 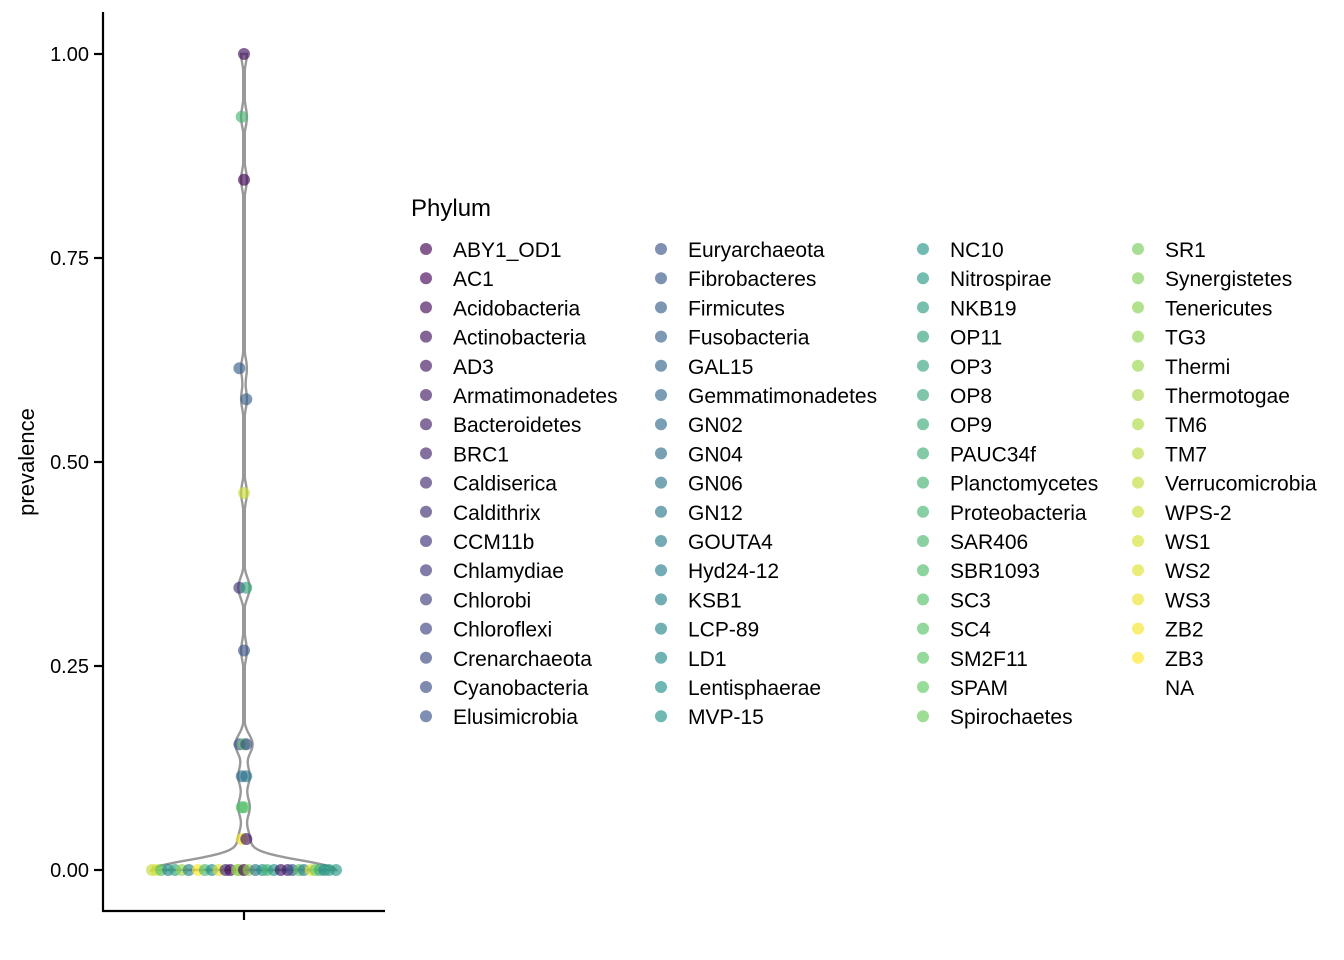 What do you see at coordinates (756, 250) in the screenshot?
I see `legend-label: Euryarchaeota` at bounding box center [756, 250].